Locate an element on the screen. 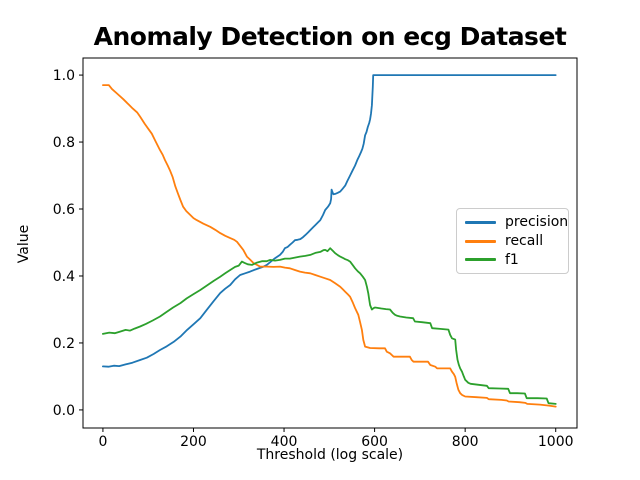 The width and height of the screenshot is (640, 480). legend-item-label: recall is located at coordinates (524, 241).